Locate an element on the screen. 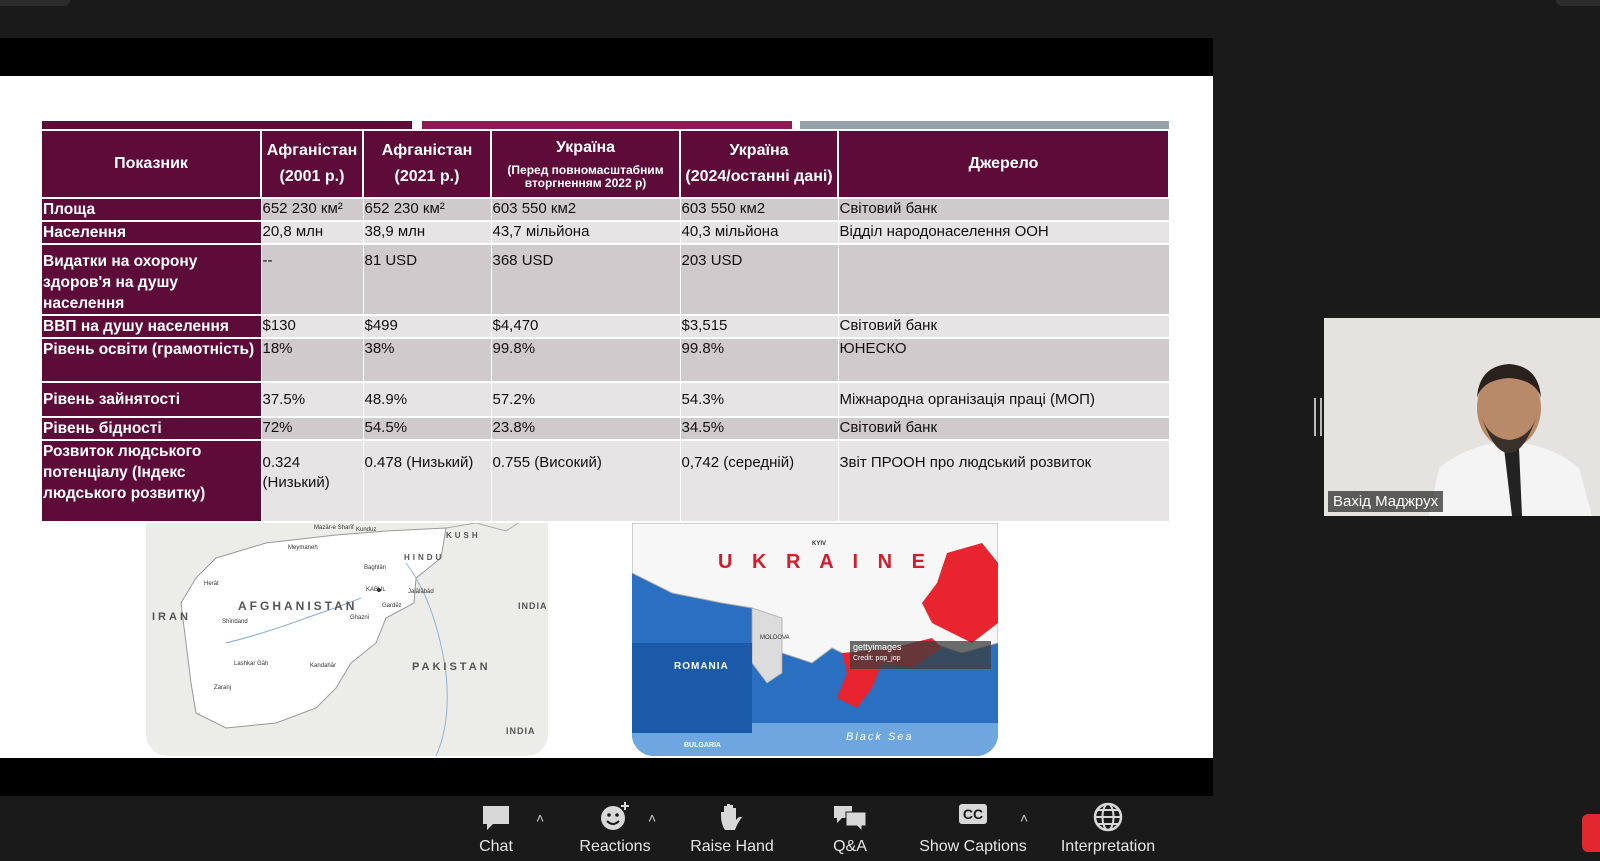  decorative-bar-dark is located at coordinates (227, 125).